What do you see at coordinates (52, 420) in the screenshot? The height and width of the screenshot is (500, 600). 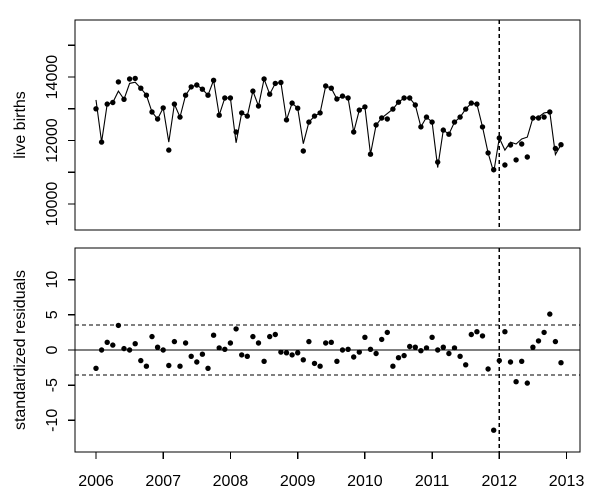 I see `y-tick-label: -10` at bounding box center [52, 420].